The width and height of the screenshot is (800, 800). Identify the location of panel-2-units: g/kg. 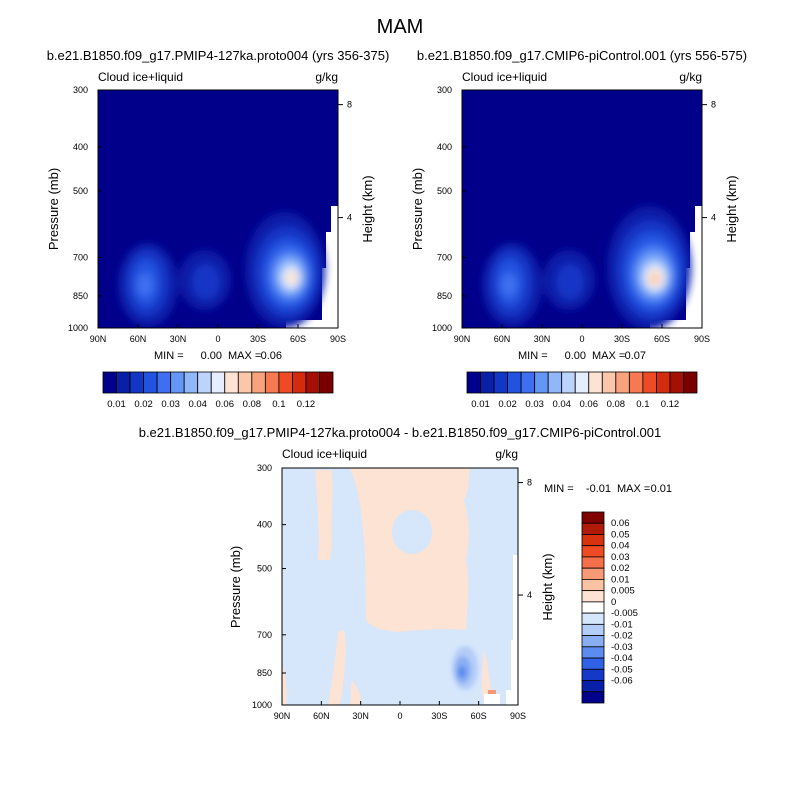
(690, 77).